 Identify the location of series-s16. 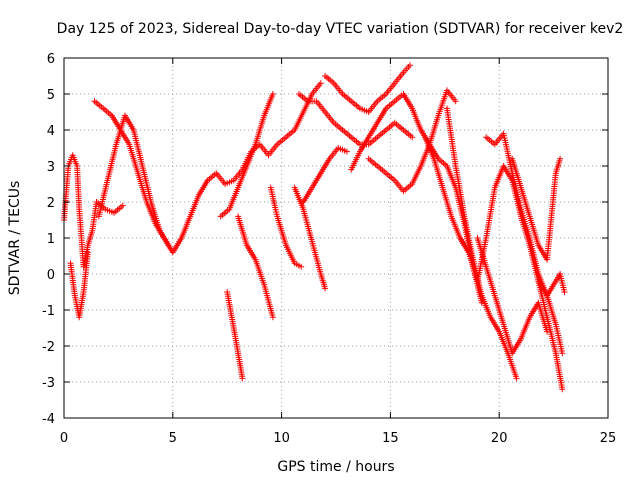
(412, 141).